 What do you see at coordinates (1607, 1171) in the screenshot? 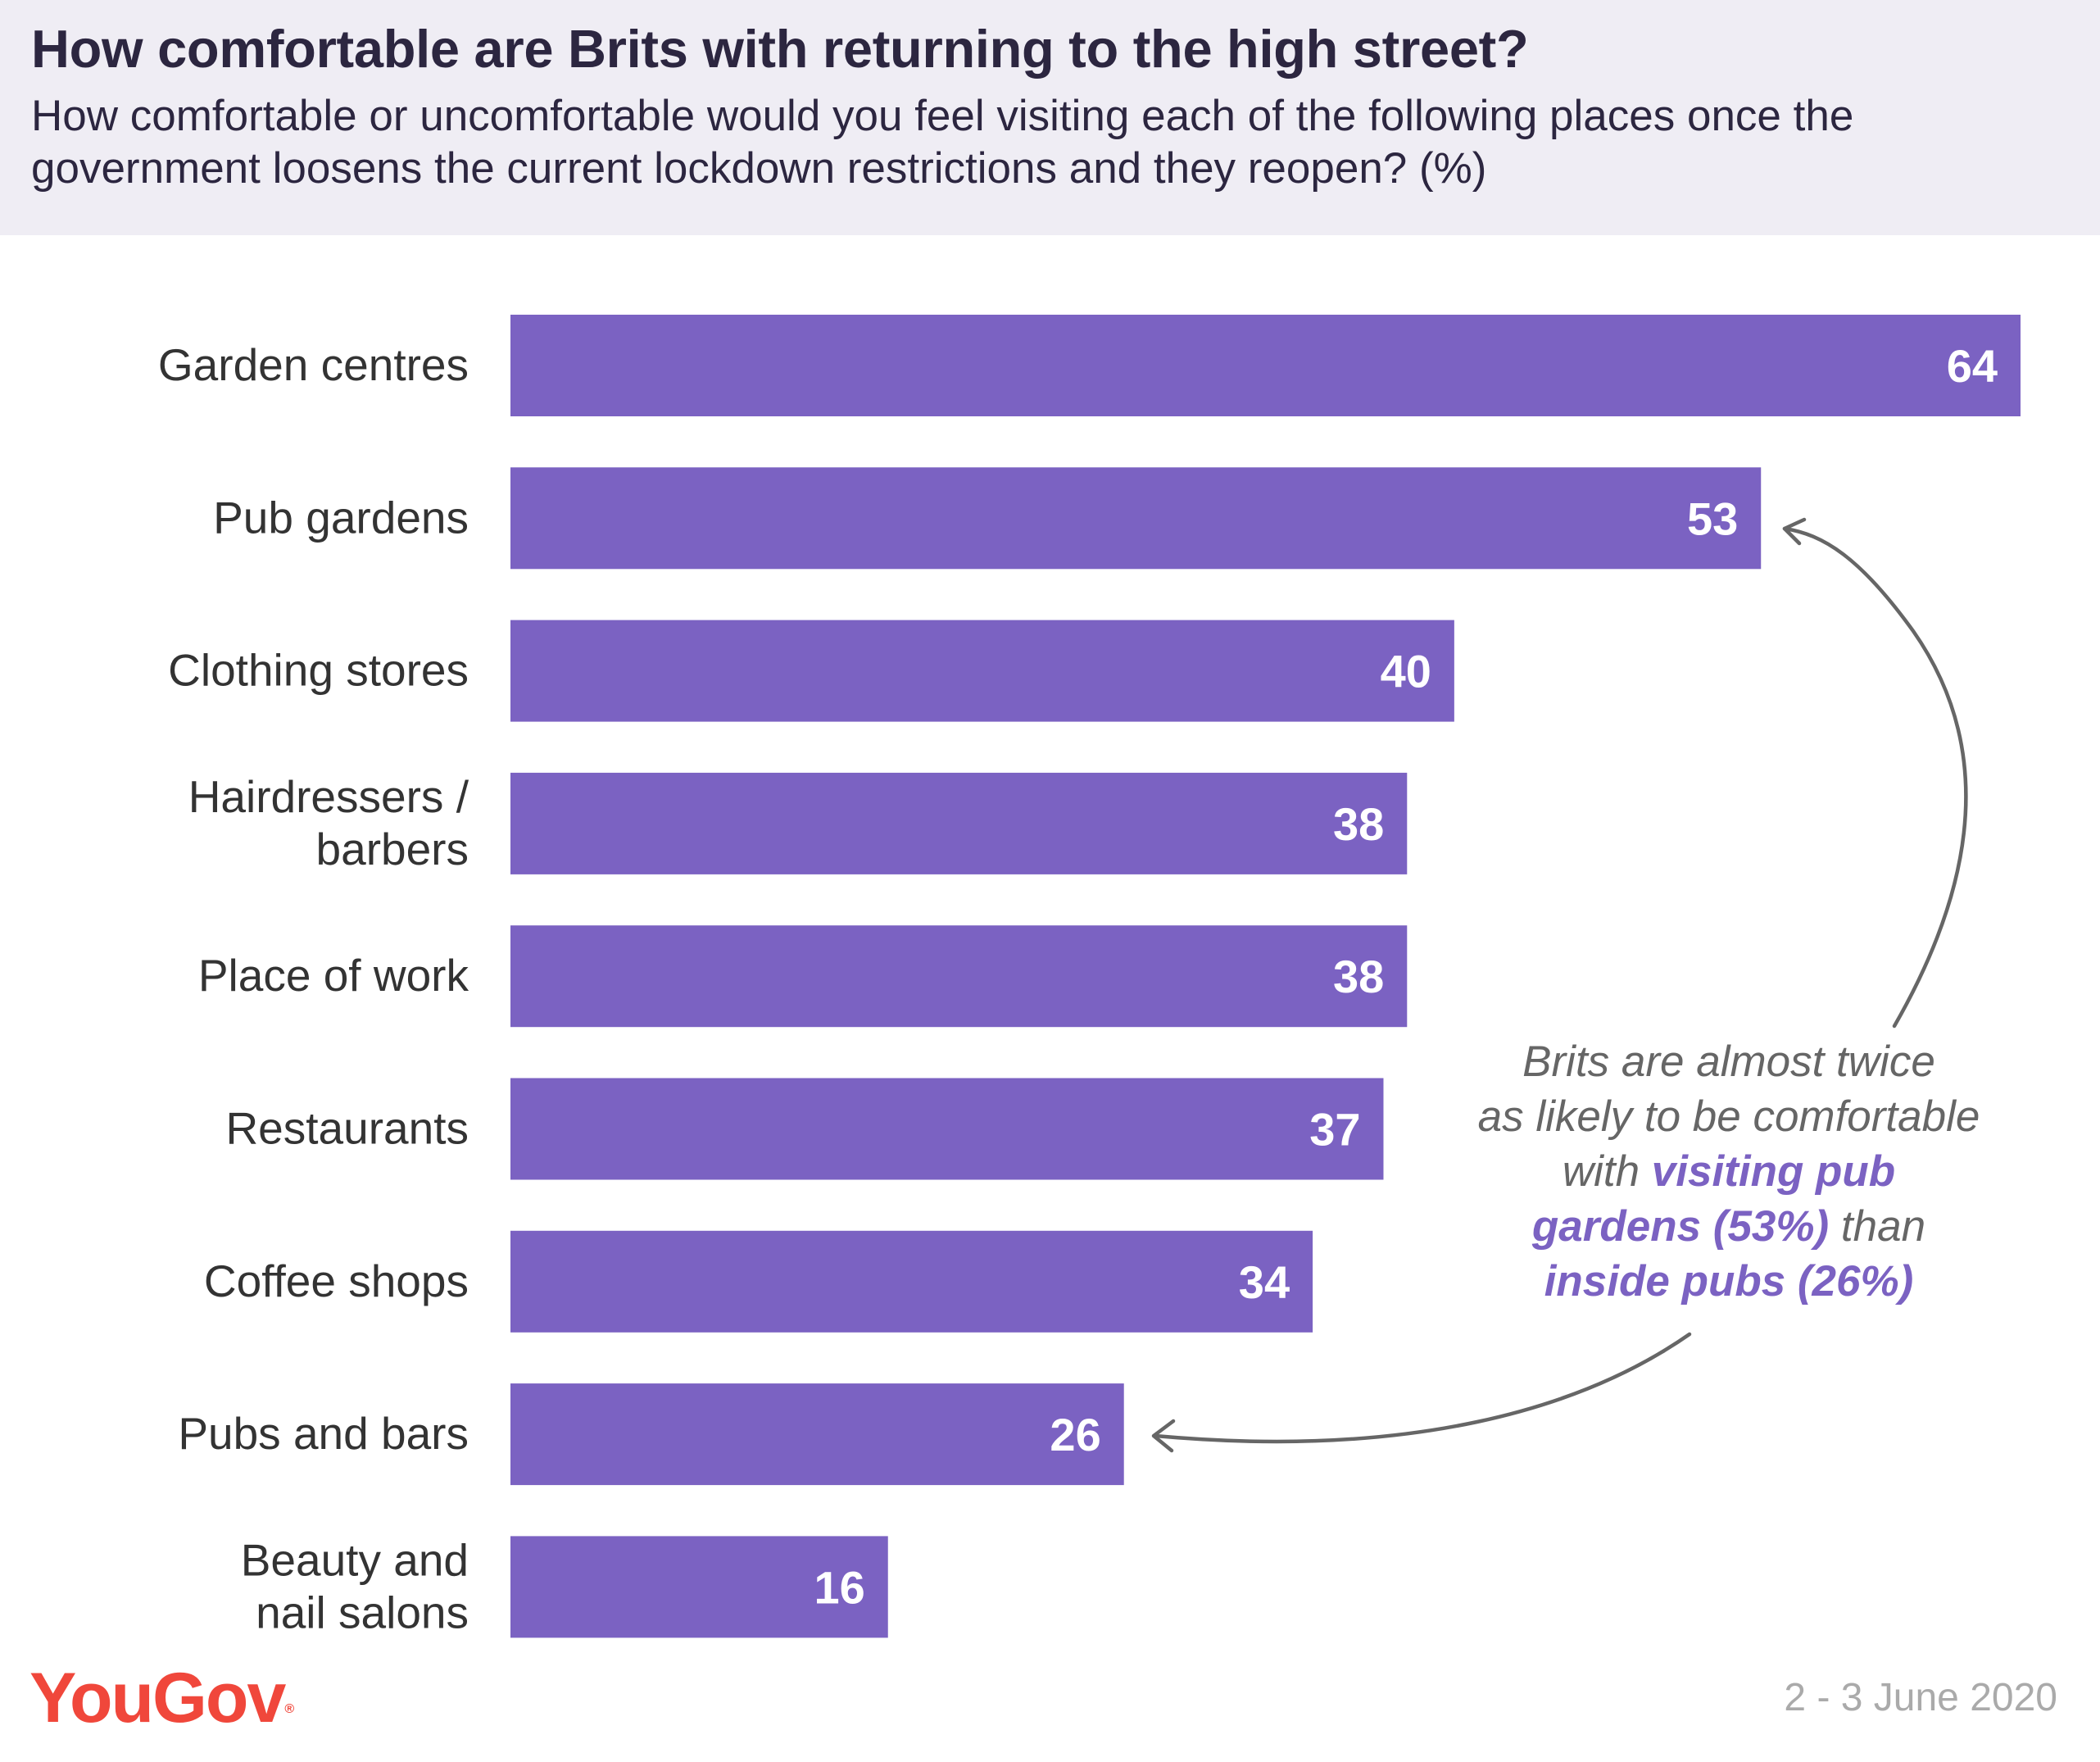
I see `annotation-line-3-plain: with` at bounding box center [1607, 1171].